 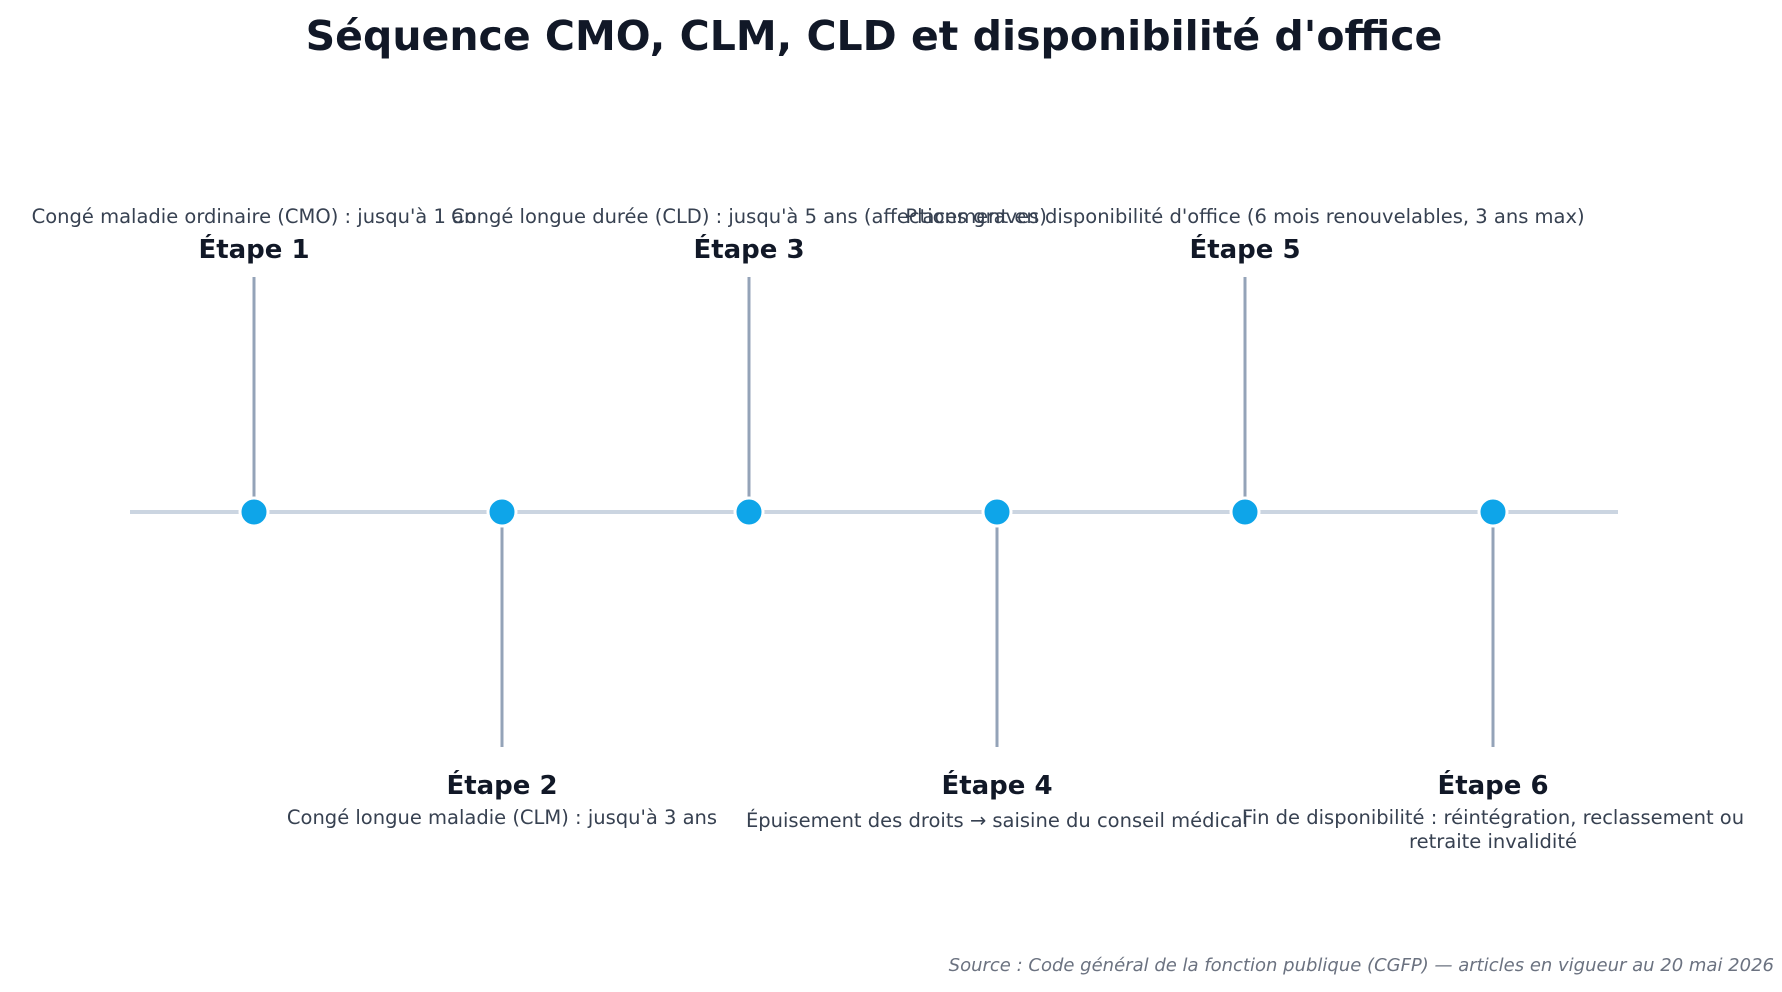 I want to click on timeline-markers, so click(x=873, y=512).